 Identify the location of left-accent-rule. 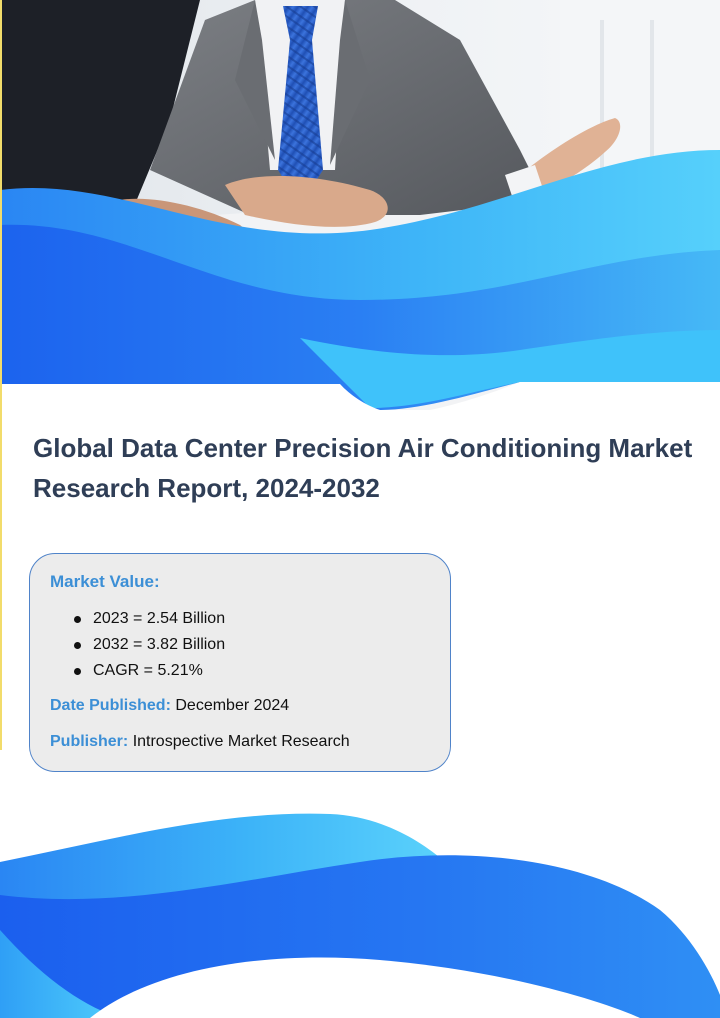
(1, 375).